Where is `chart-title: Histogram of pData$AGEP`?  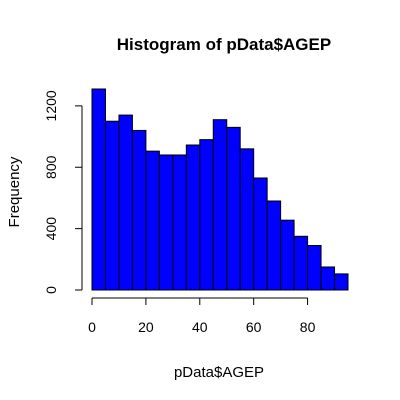
chart-title: Histogram of pData$AGEP is located at coordinates (224, 44).